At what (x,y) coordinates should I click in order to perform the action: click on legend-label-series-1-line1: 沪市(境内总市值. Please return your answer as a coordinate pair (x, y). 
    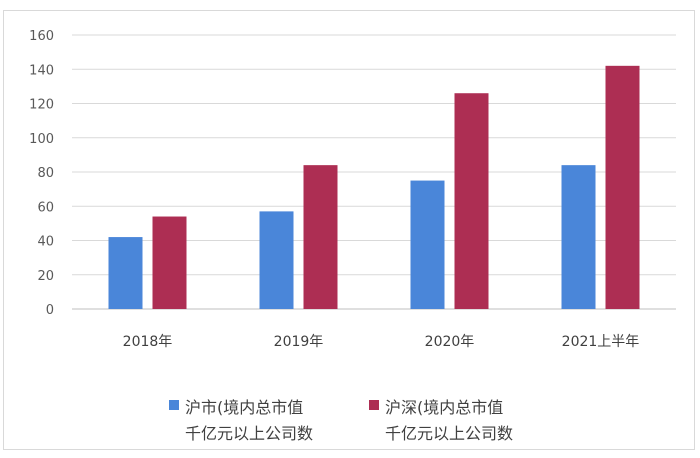
    Looking at the image, I should click on (244, 407).